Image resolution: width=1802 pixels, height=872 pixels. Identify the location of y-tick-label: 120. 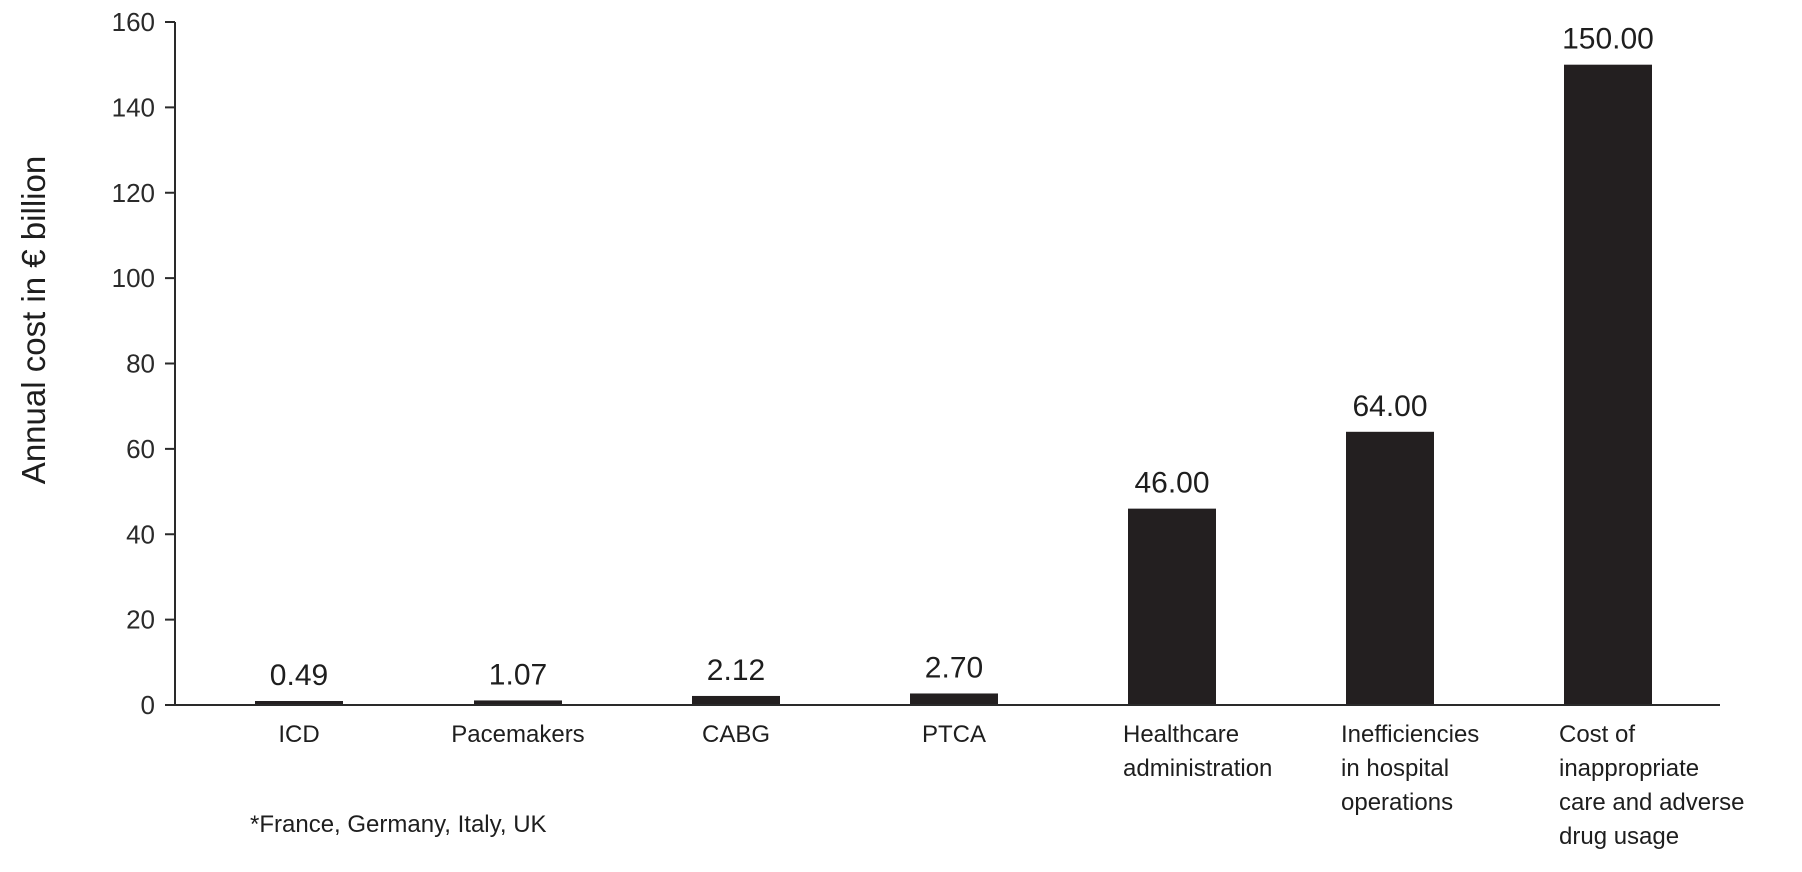
(133, 193).